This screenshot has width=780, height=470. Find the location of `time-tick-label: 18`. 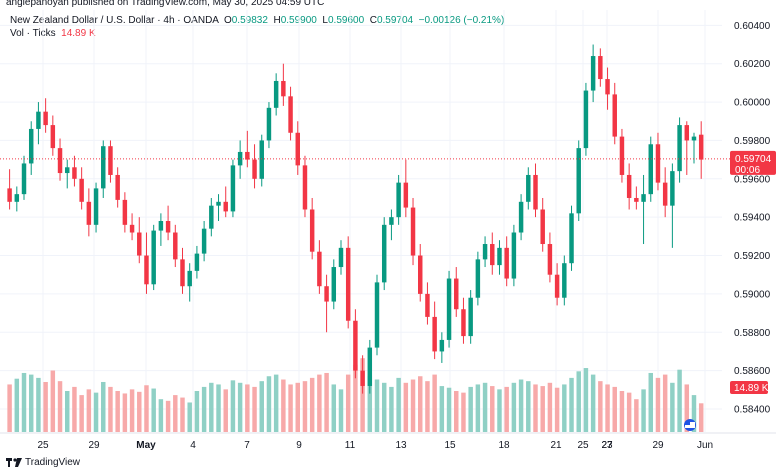

time-tick-label: 18 is located at coordinates (504, 445).